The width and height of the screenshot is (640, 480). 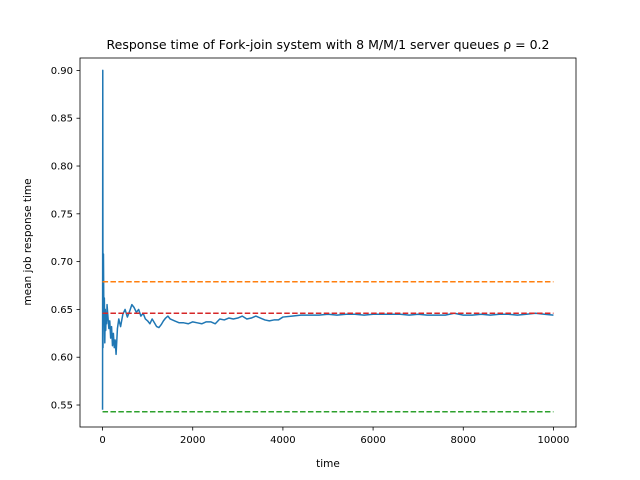 What do you see at coordinates (65, 239) in the screenshot?
I see `y-axis: 0.55 0.60 0.65 0.70 0.75 0.80 0.85 0.90` at bounding box center [65, 239].